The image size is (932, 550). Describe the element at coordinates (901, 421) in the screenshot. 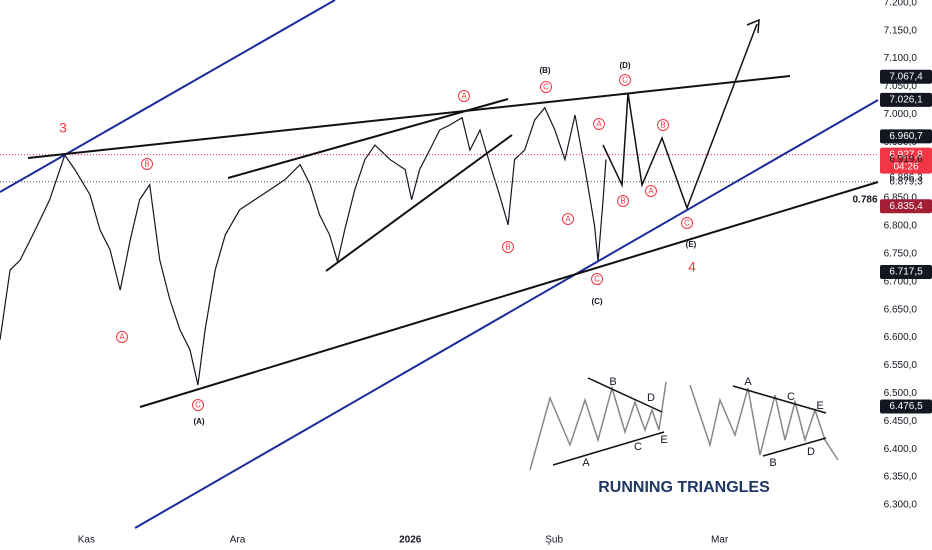

I see `y-tick-label: 6.450,0` at that location.